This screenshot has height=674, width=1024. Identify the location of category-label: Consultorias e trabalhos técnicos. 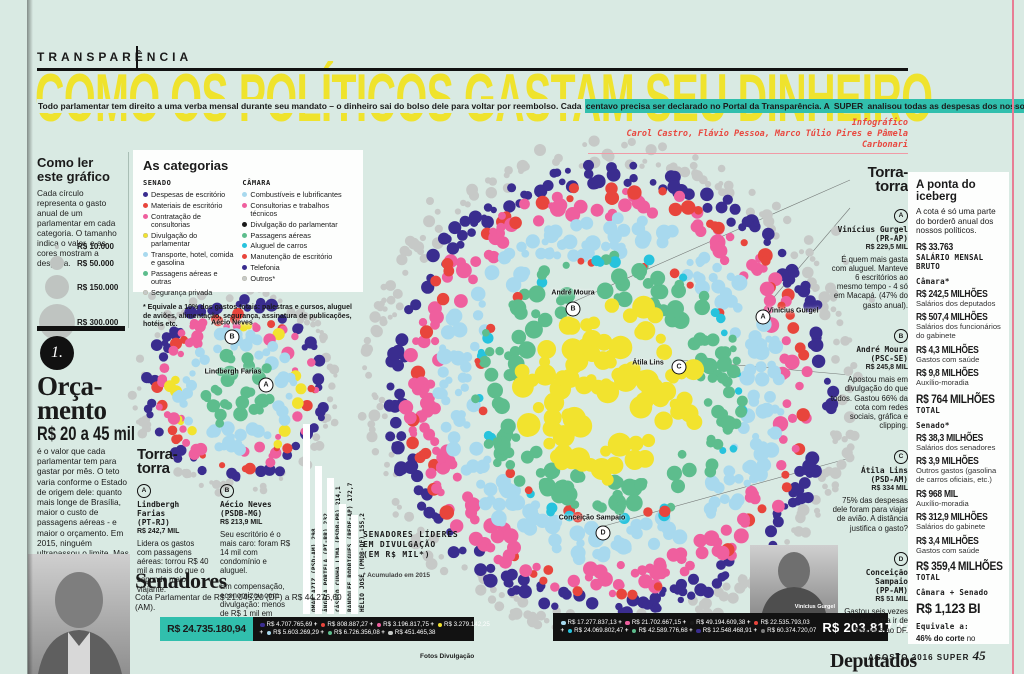
(290, 209).